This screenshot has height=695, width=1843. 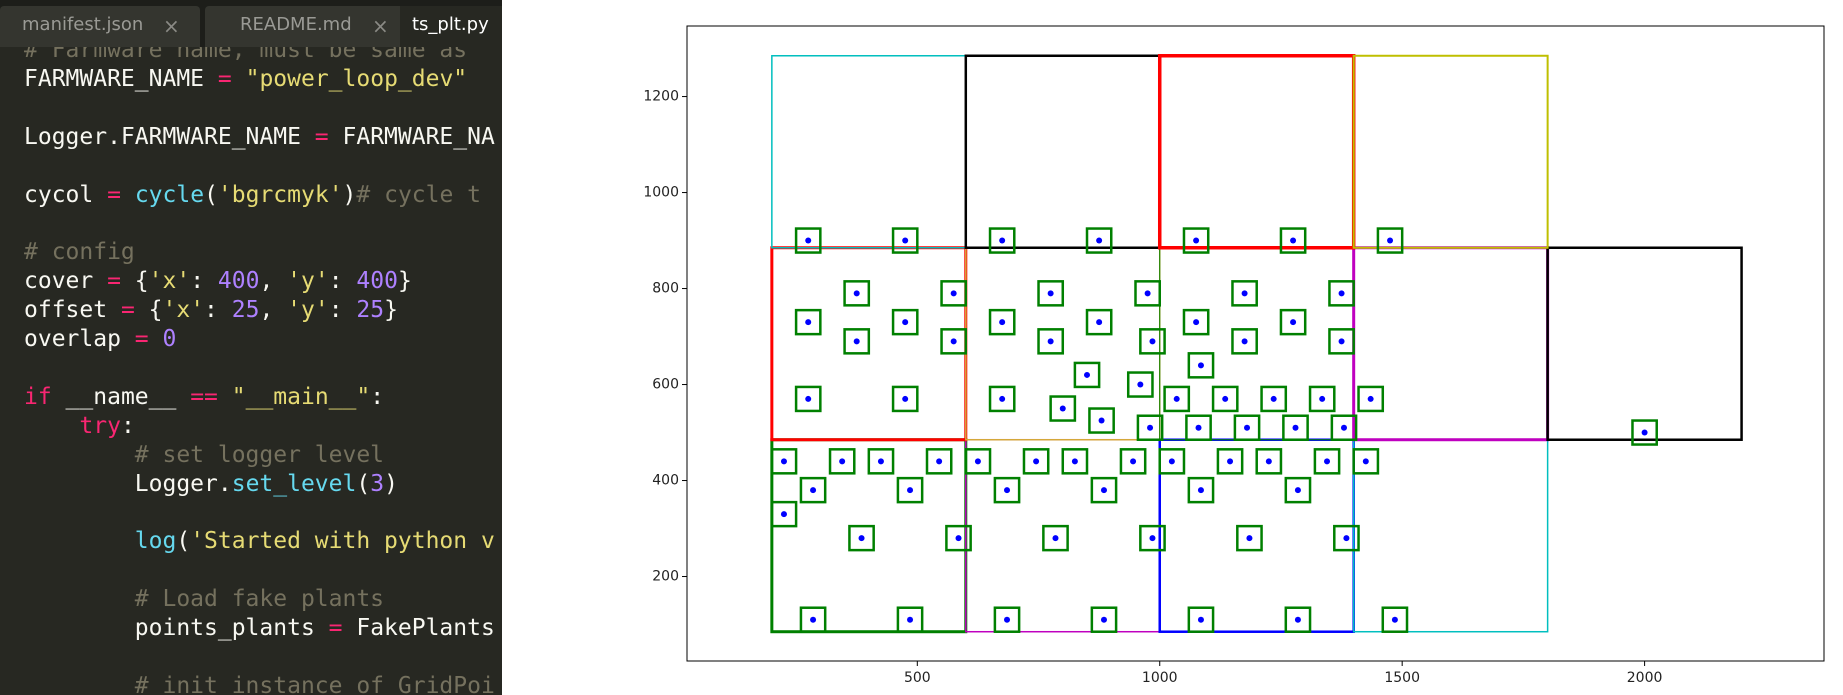 What do you see at coordinates (1160, 678) in the screenshot?
I see `x-tick-label: 1000` at bounding box center [1160, 678].